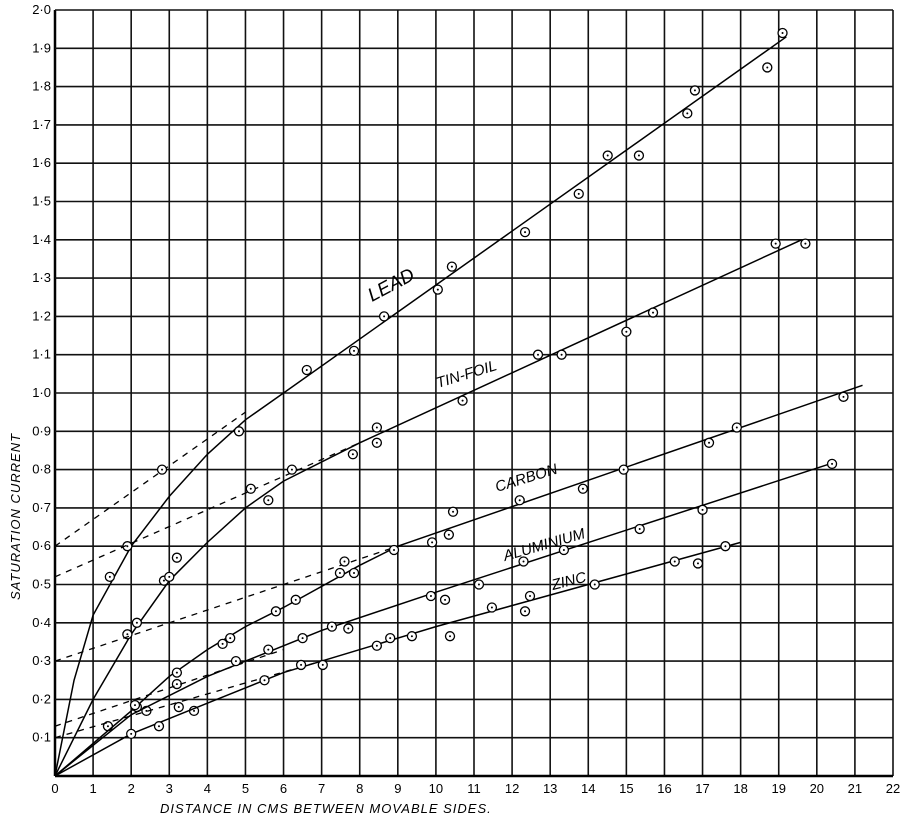 This screenshot has height=832, width=912. What do you see at coordinates (817, 788) in the screenshot?
I see `x-tick-label: 20` at bounding box center [817, 788].